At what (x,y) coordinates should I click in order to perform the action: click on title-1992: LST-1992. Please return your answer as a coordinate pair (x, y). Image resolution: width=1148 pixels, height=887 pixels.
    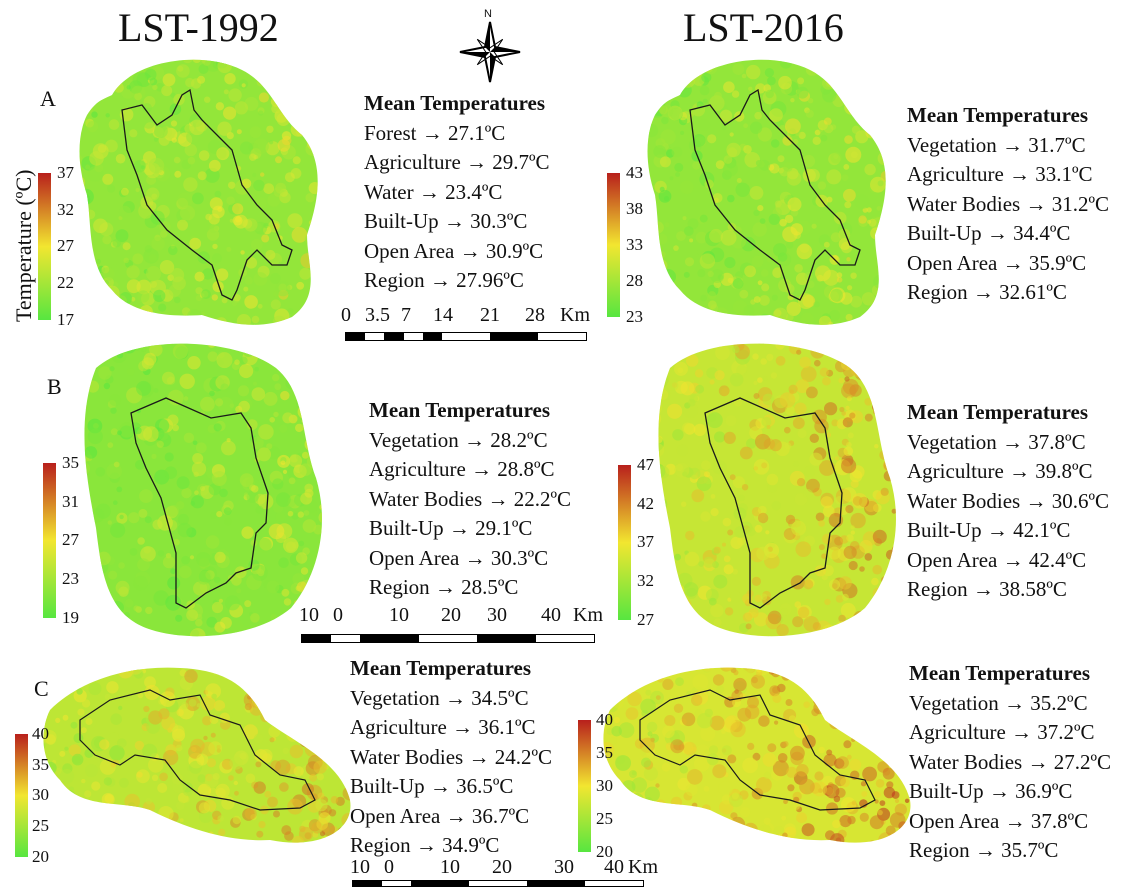
    Looking at the image, I should click on (198, 27).